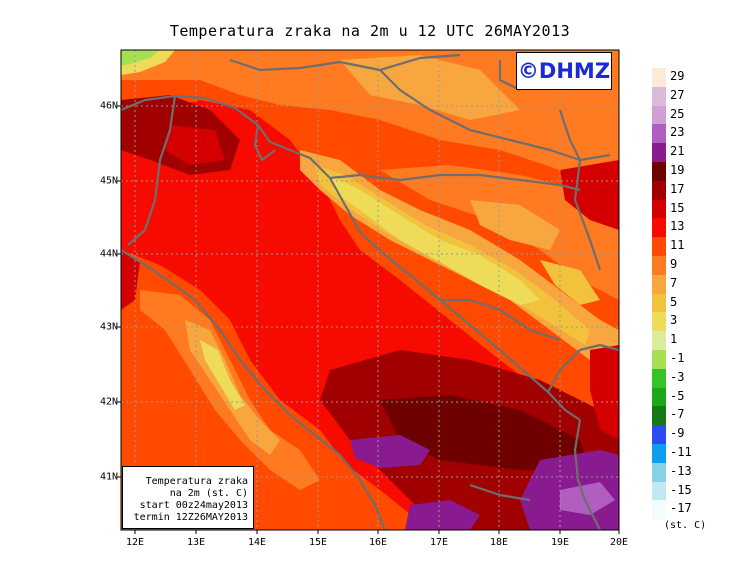 This screenshot has height=582, width=740. What do you see at coordinates (677, 226) in the screenshot?
I see `legend-label: 13` at bounding box center [677, 226].